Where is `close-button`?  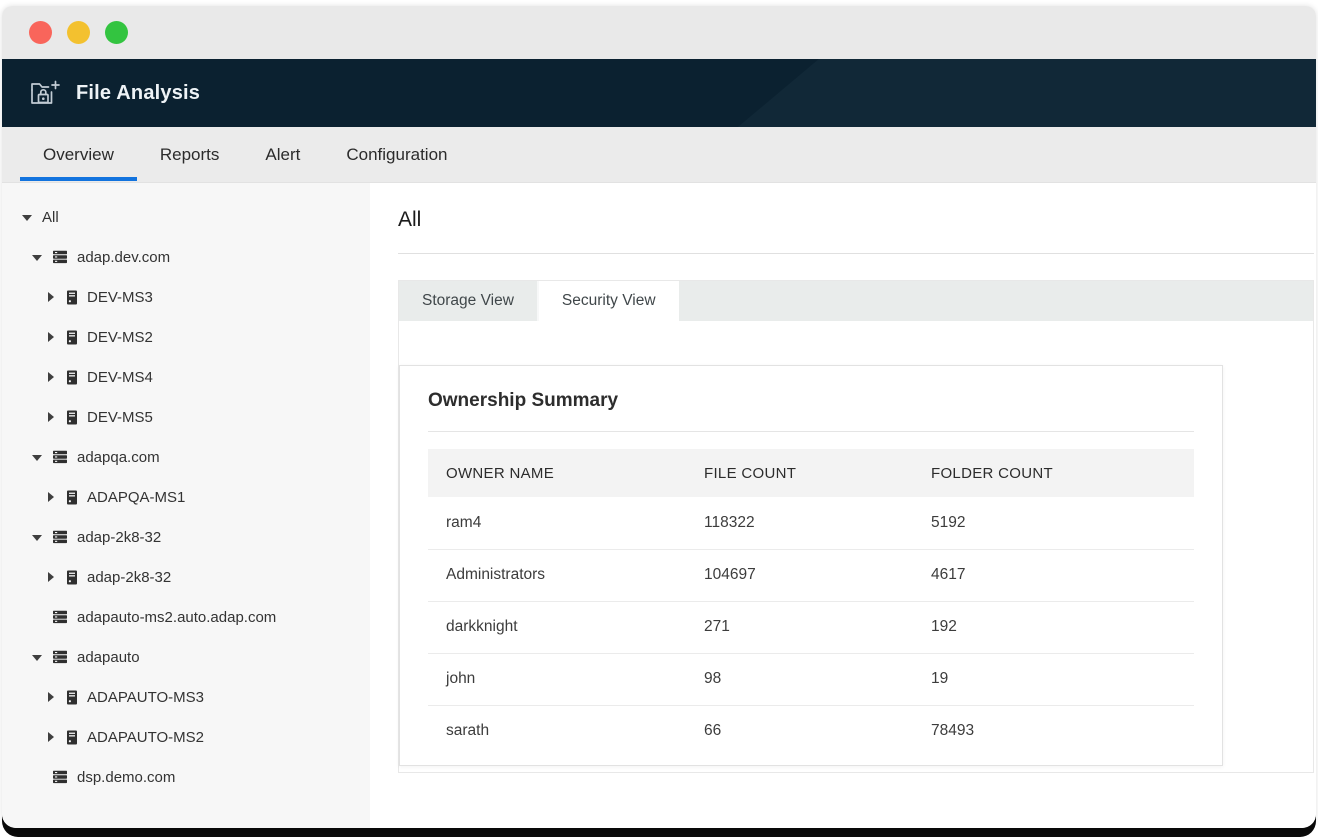 close-button is located at coordinates (40, 32).